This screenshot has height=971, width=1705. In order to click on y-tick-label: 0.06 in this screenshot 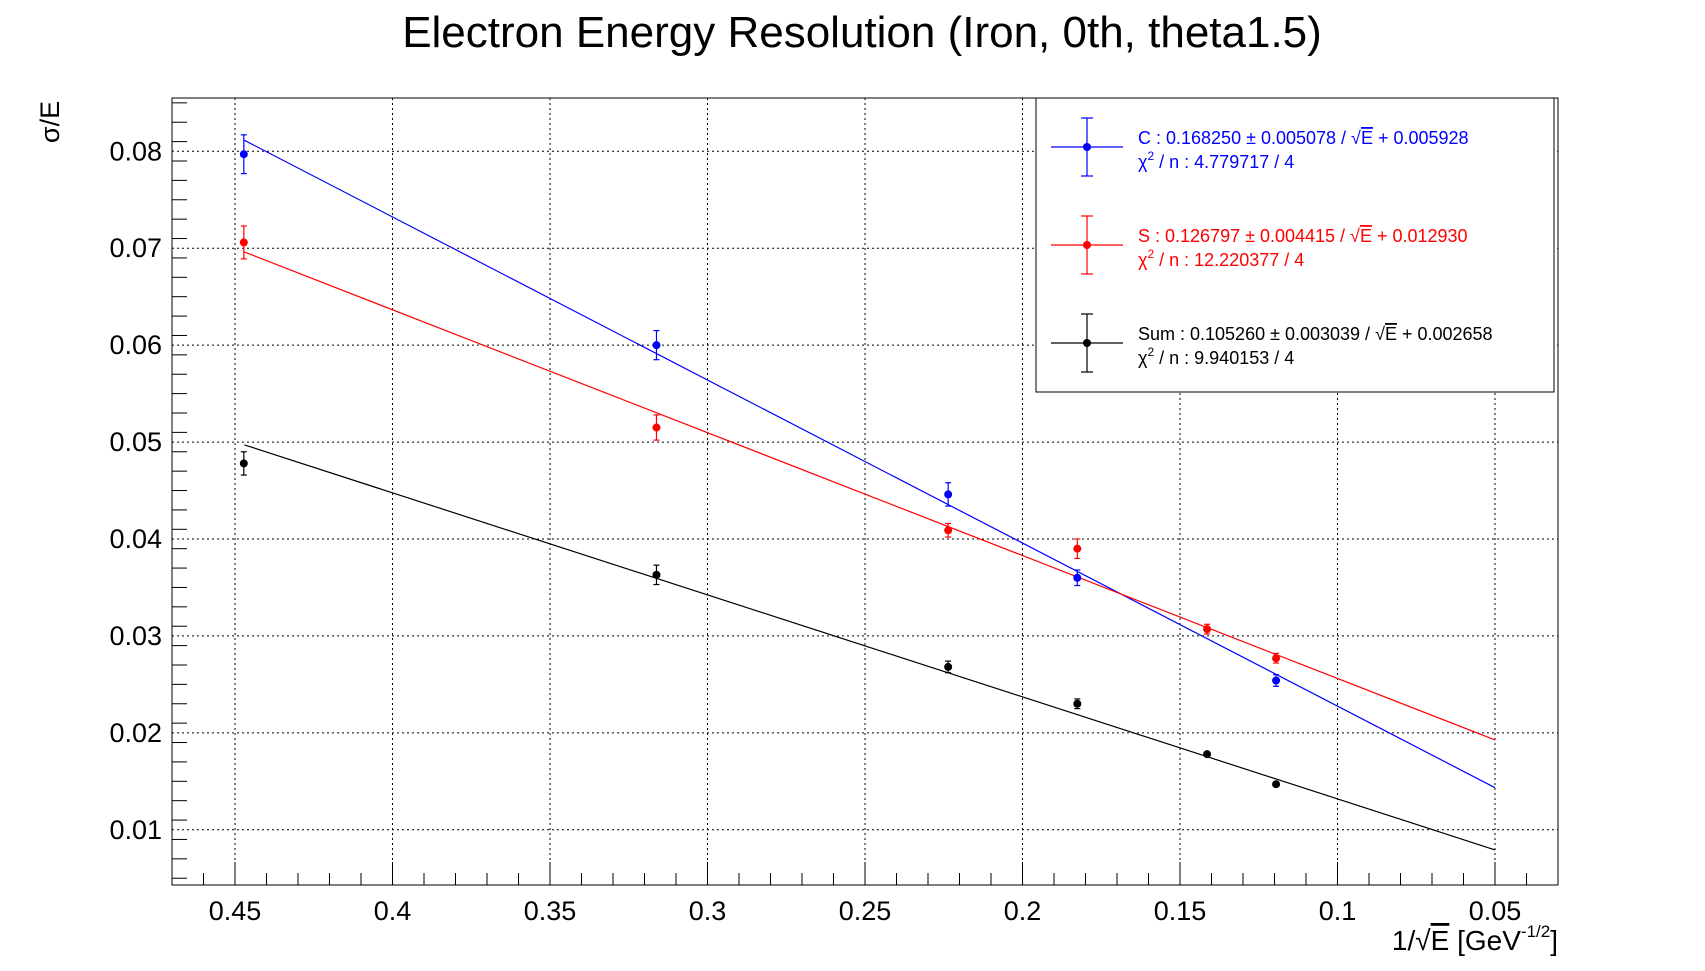, I will do `click(135, 345)`.